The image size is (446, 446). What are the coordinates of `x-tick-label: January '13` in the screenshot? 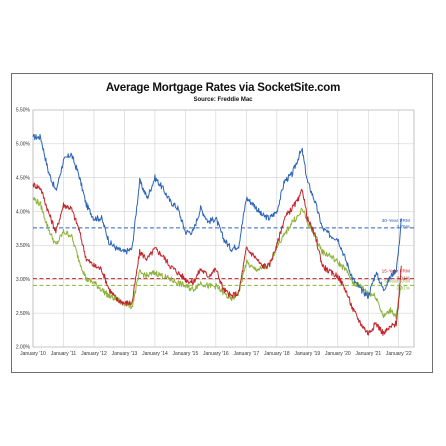 It's located at (125, 354).